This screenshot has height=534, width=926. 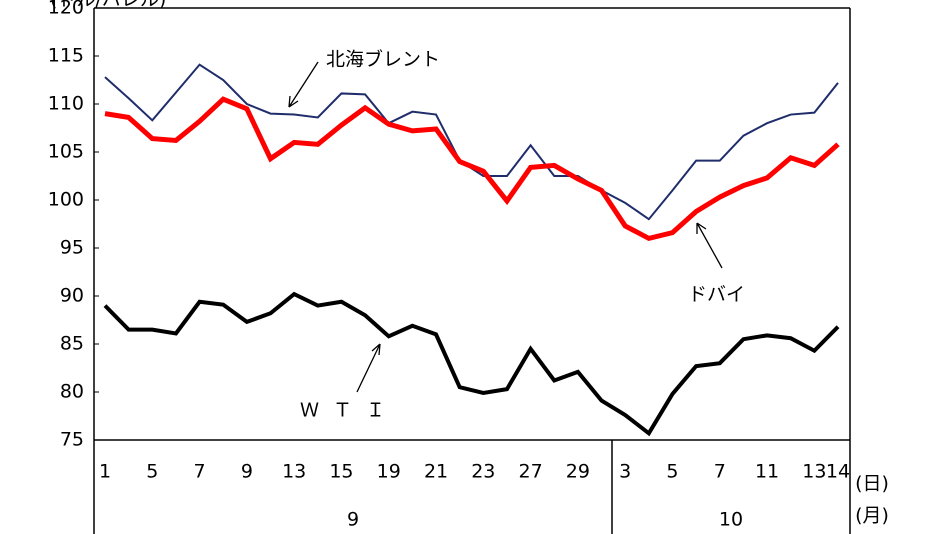 What do you see at coordinates (247, 472) in the screenshot?
I see `x-tick-label: 9` at bounding box center [247, 472].